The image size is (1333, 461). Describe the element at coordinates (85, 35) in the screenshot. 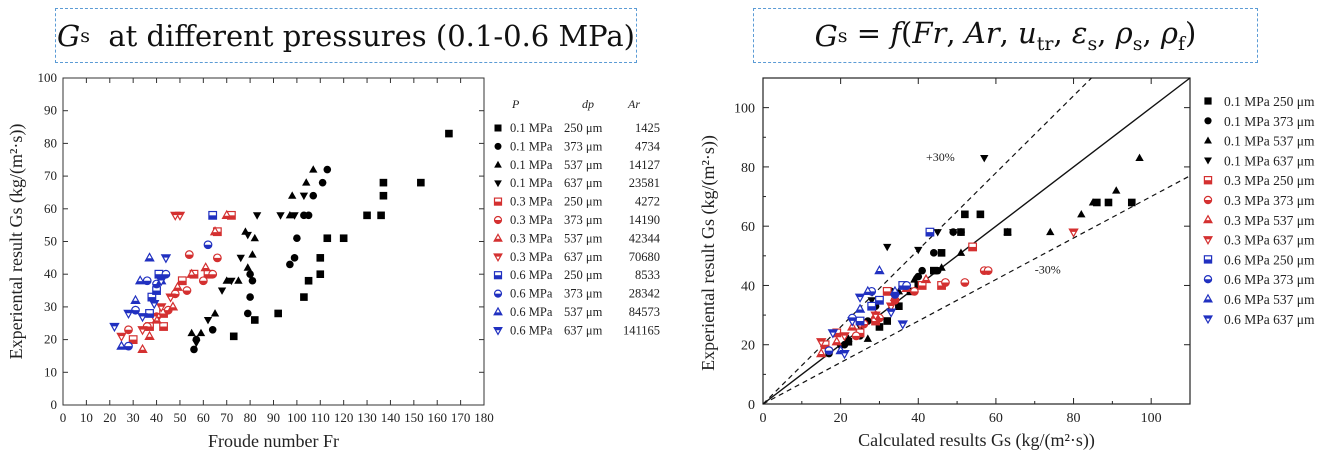

I see `left-title-g-sub: s` at that location.